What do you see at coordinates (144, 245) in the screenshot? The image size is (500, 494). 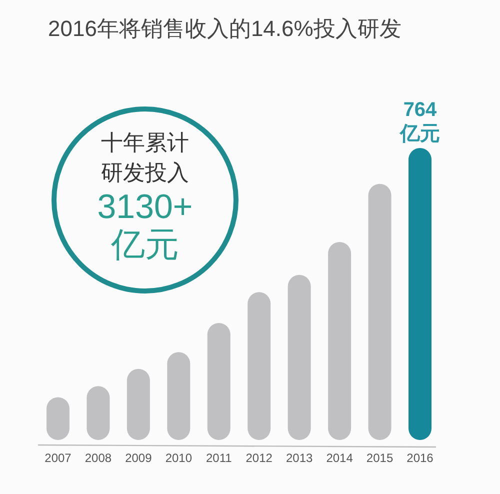 I see `annotation: 亿元` at bounding box center [144, 245].